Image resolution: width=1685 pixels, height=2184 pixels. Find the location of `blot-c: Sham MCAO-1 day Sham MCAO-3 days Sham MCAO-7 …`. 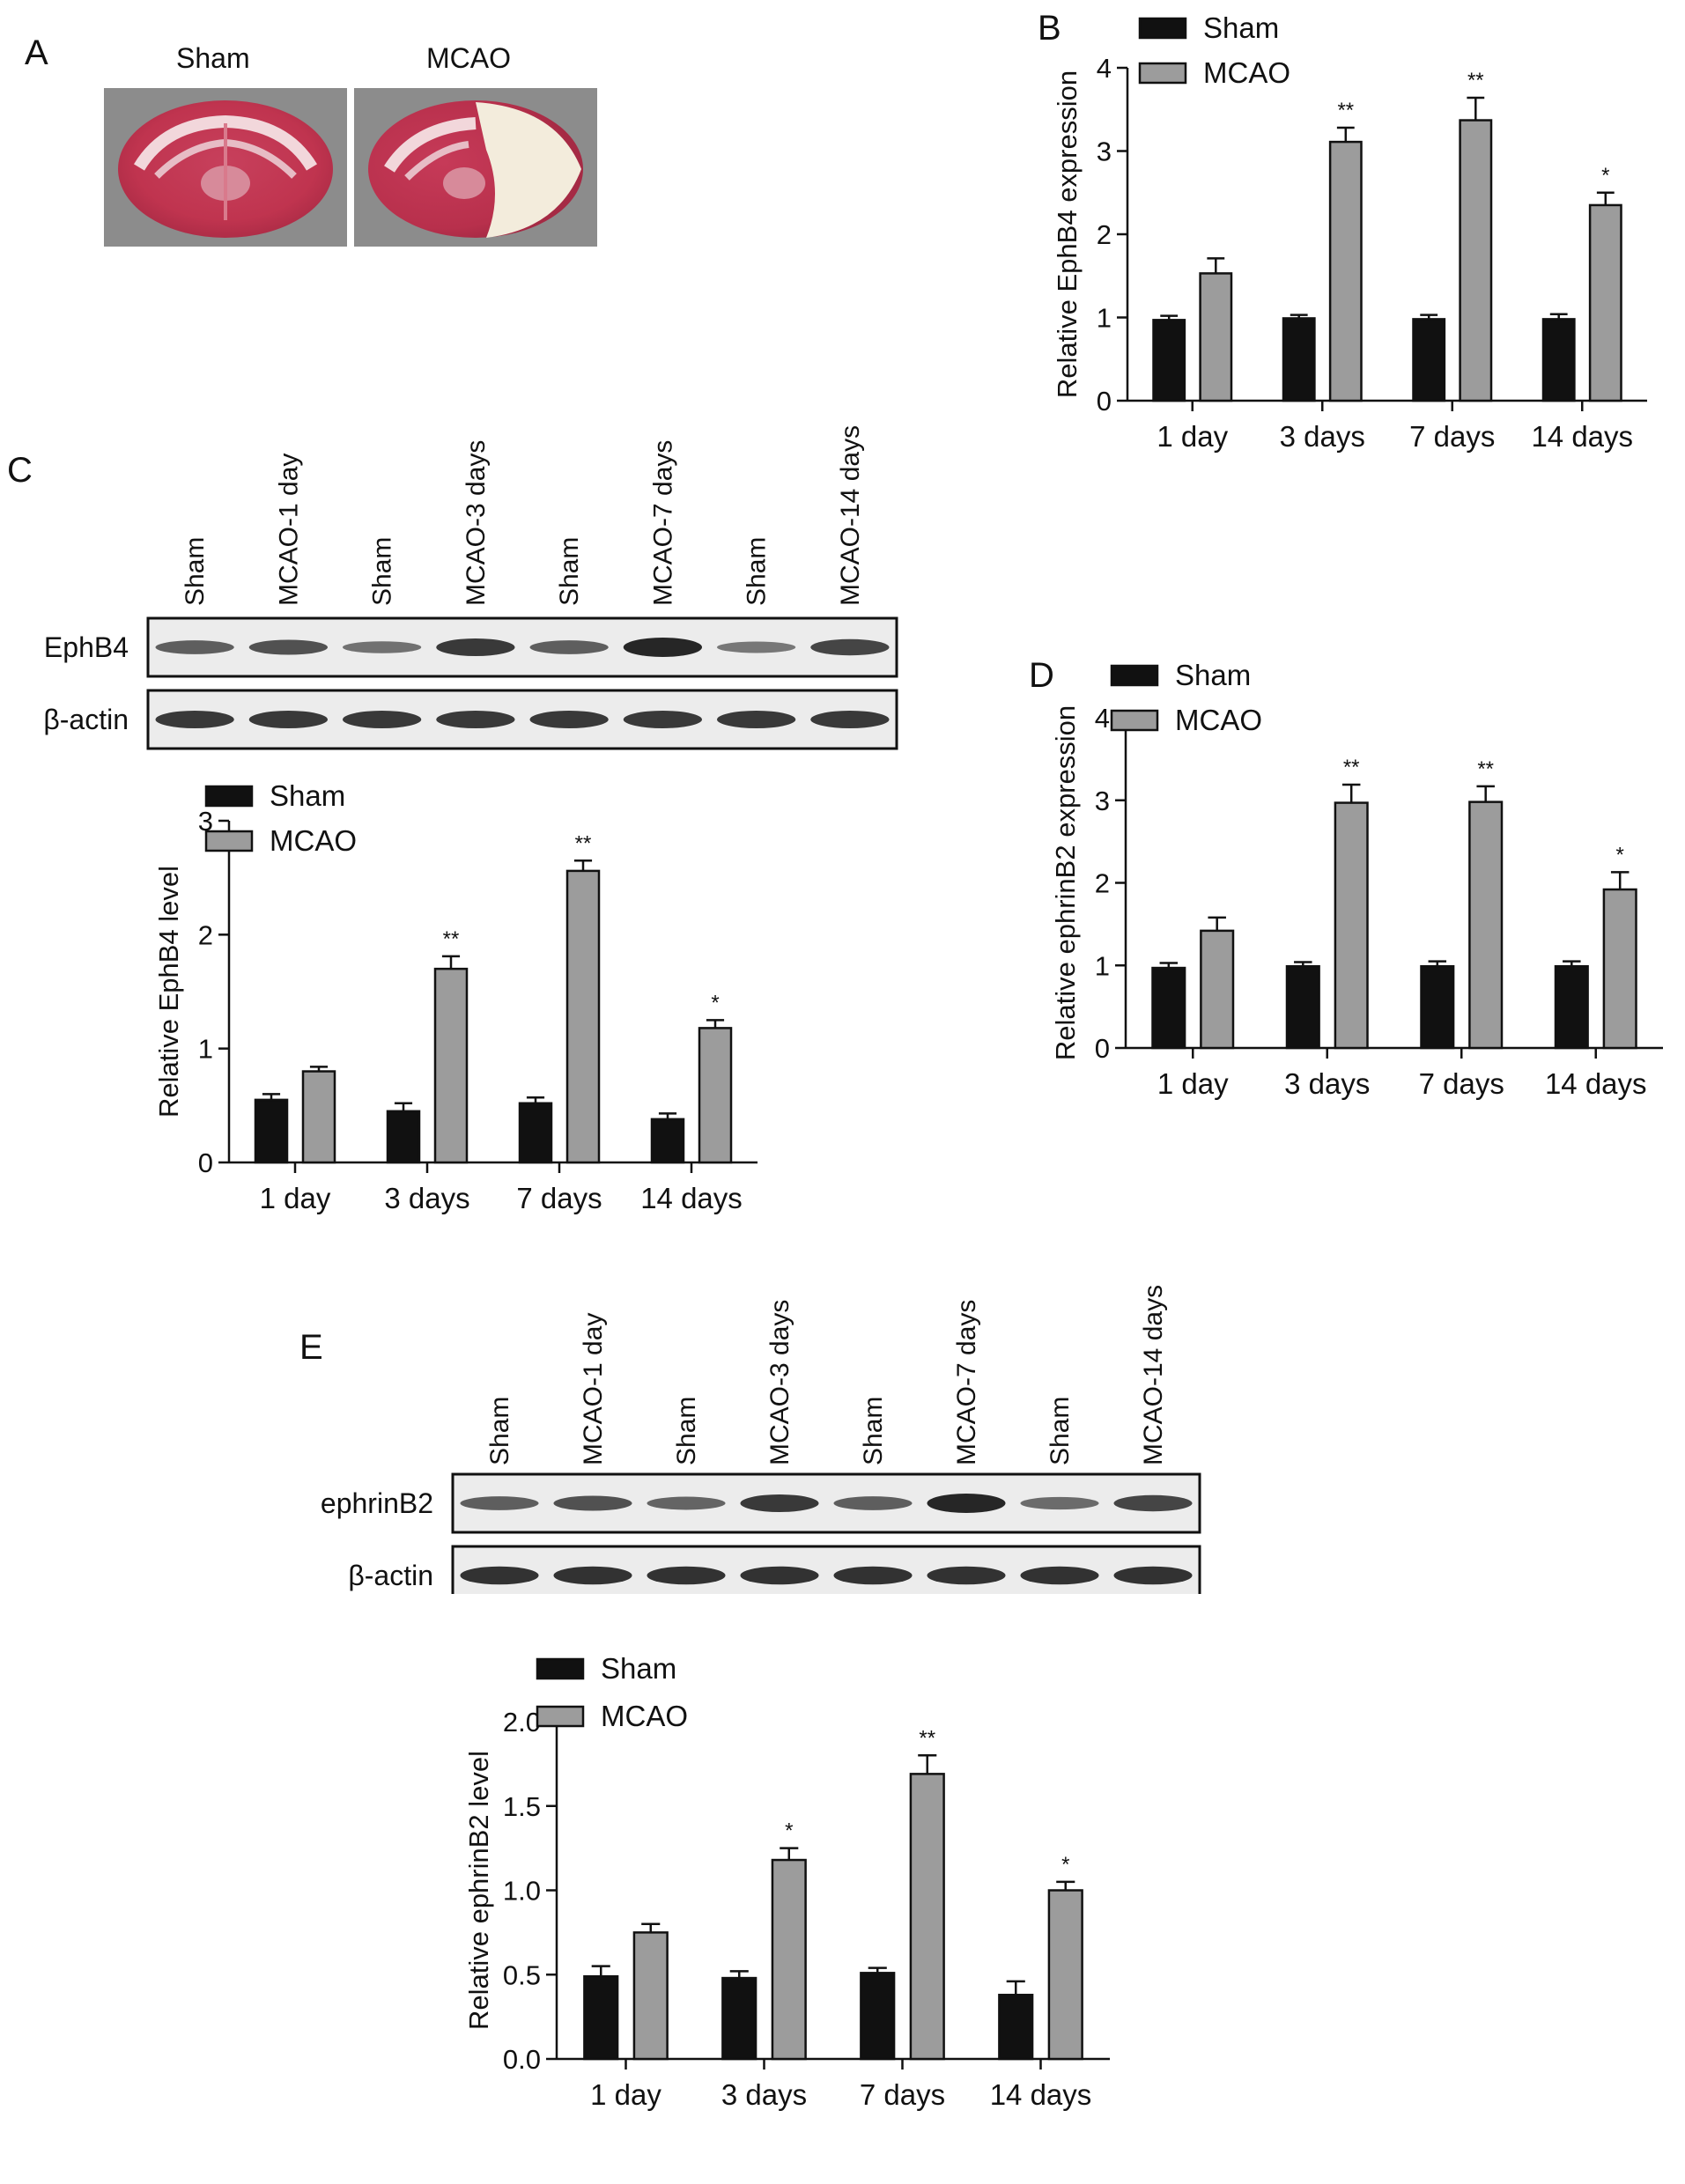

blot-c: Sham MCAO-1 day Sham MCAO-3 days Sham MCAO-7 … is located at coordinates (470, 587).